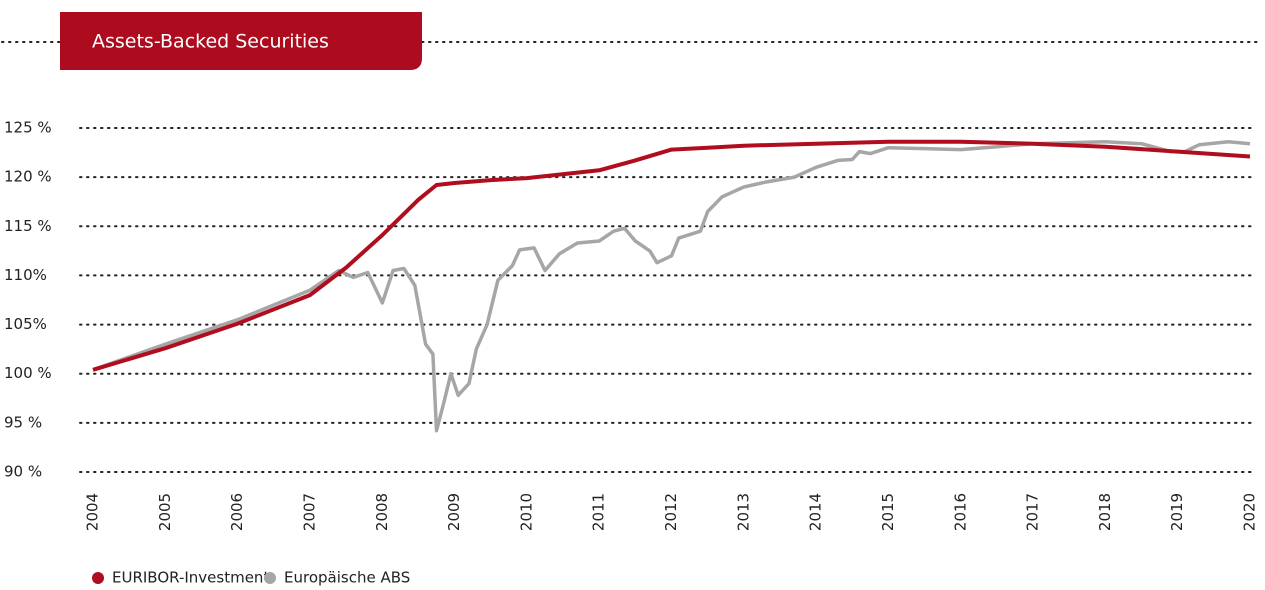  Describe the element at coordinates (25, 275) in the screenshot. I see `y-tick-label: 110%` at that location.